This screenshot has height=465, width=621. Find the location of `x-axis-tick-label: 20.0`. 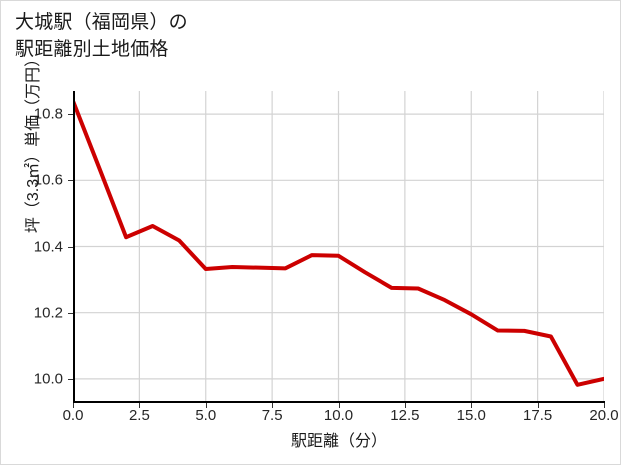

x-axis-tick-label: 20.0 is located at coordinates (604, 415).